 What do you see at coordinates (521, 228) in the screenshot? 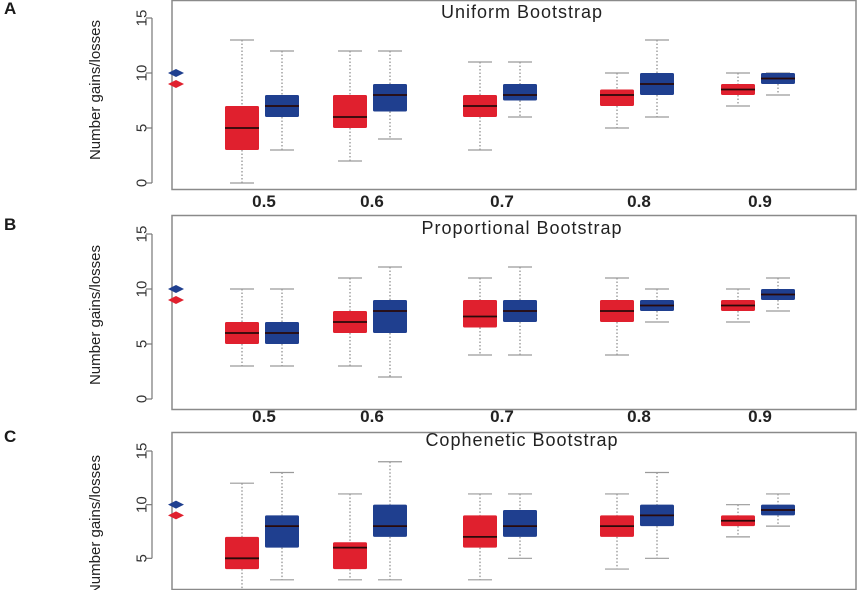
I see `panel-title: Proportional Bootstrap` at bounding box center [521, 228].